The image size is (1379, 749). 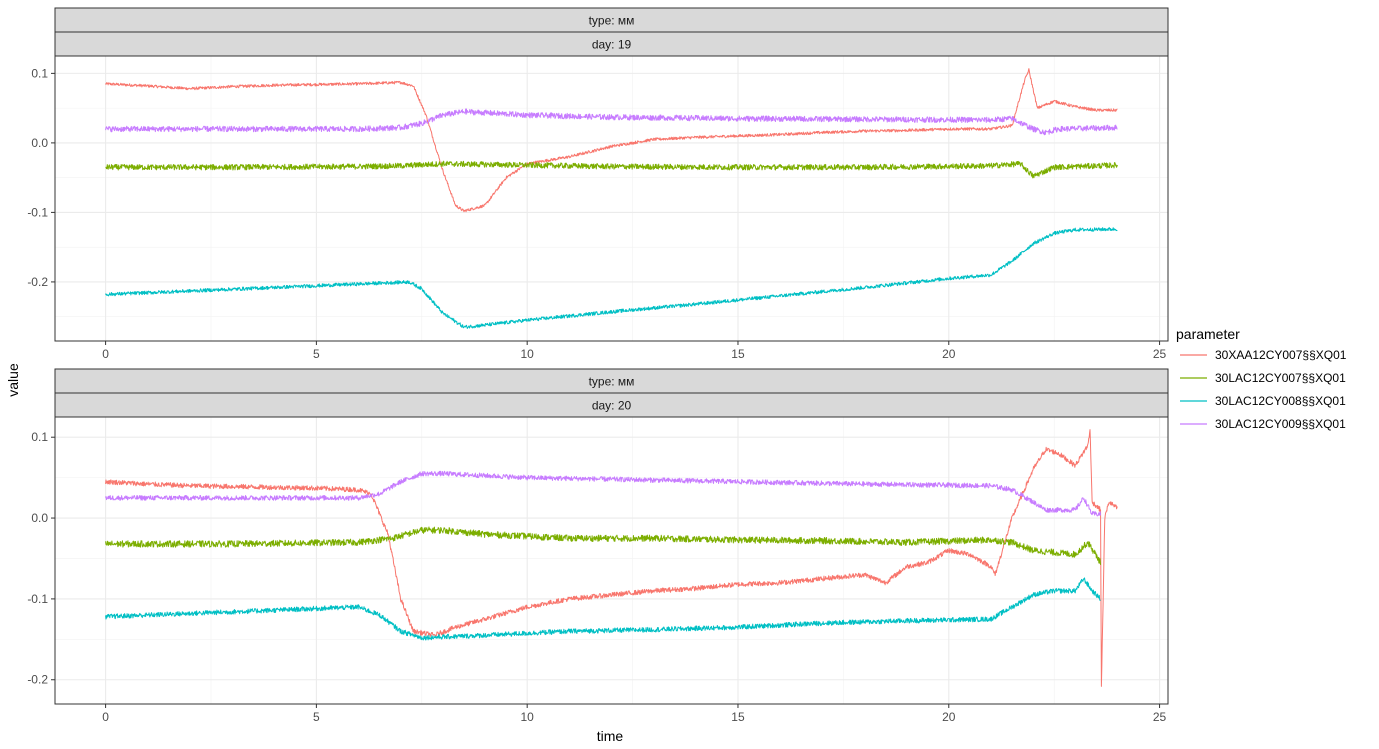 I want to click on y-axis-title: value, so click(x=13, y=380).